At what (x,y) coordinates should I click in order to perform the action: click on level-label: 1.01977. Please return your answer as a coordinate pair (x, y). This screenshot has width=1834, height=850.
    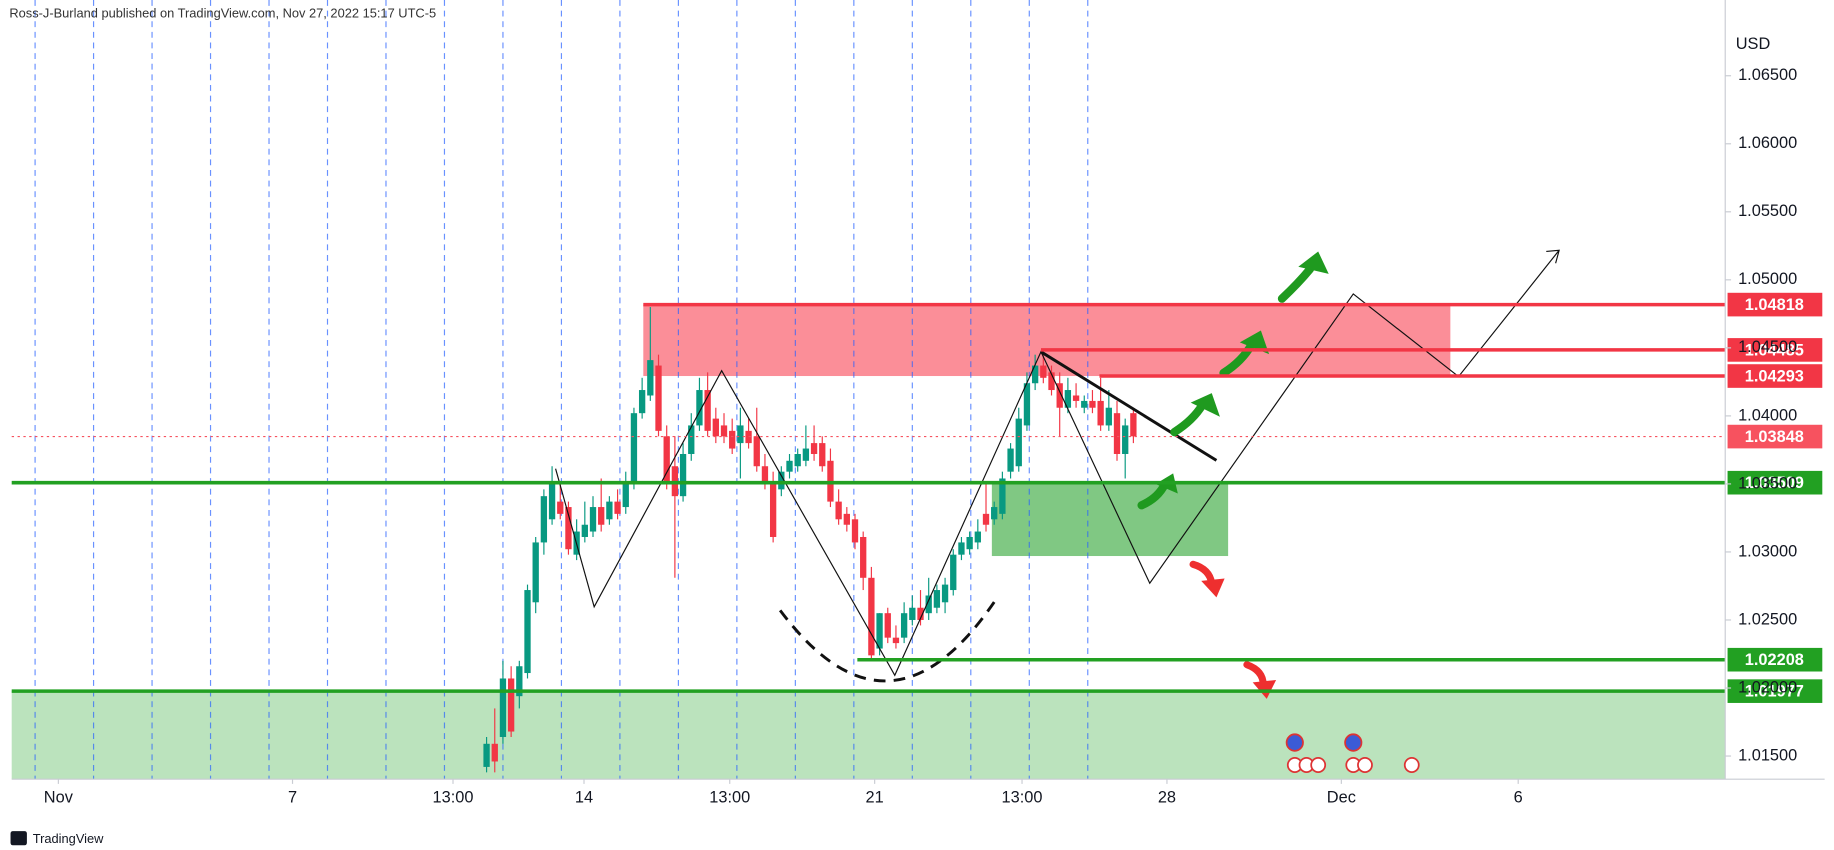
    Looking at the image, I should click on (1774, 692).